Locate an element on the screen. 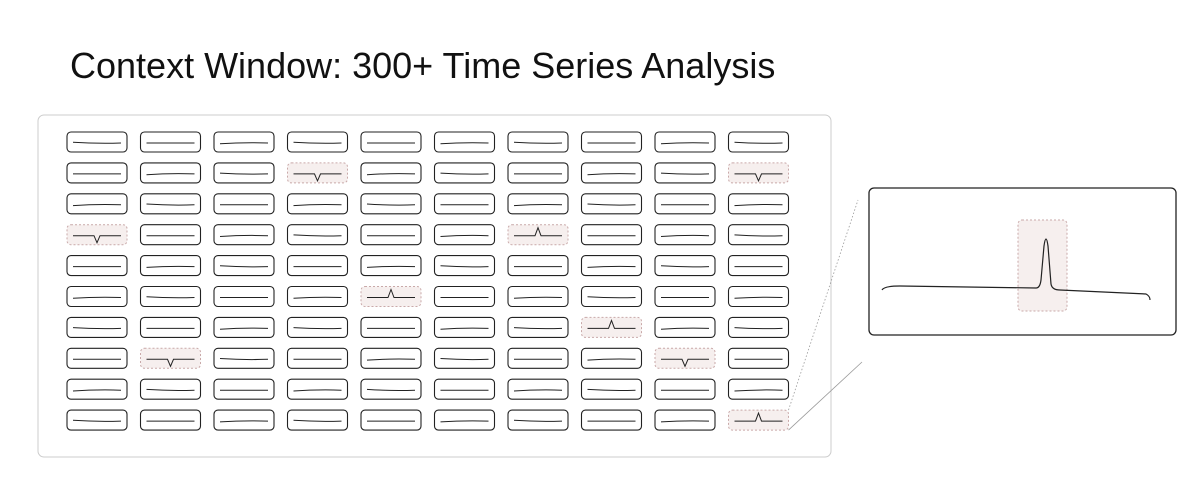 The height and width of the screenshot is (498, 1200). zoom-connector-line is located at coordinates (823, 305).